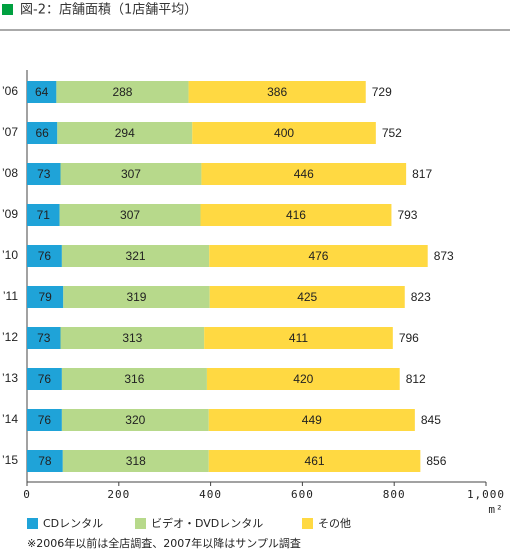  What do you see at coordinates (210, 494) in the screenshot?
I see `x-tick-label: 400` at bounding box center [210, 494].